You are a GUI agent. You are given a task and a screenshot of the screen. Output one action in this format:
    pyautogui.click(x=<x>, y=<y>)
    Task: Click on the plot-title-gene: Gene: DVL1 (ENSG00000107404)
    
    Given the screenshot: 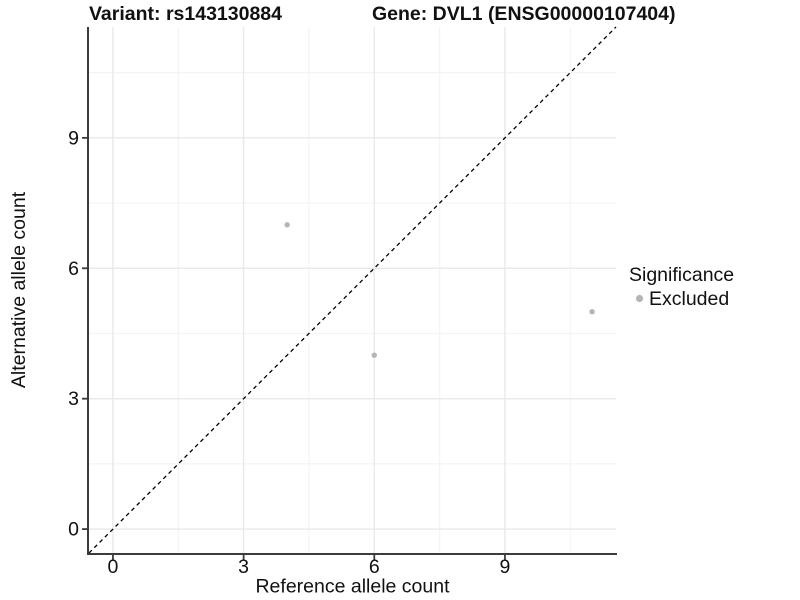 What is the action you would take?
    pyautogui.click(x=524, y=14)
    